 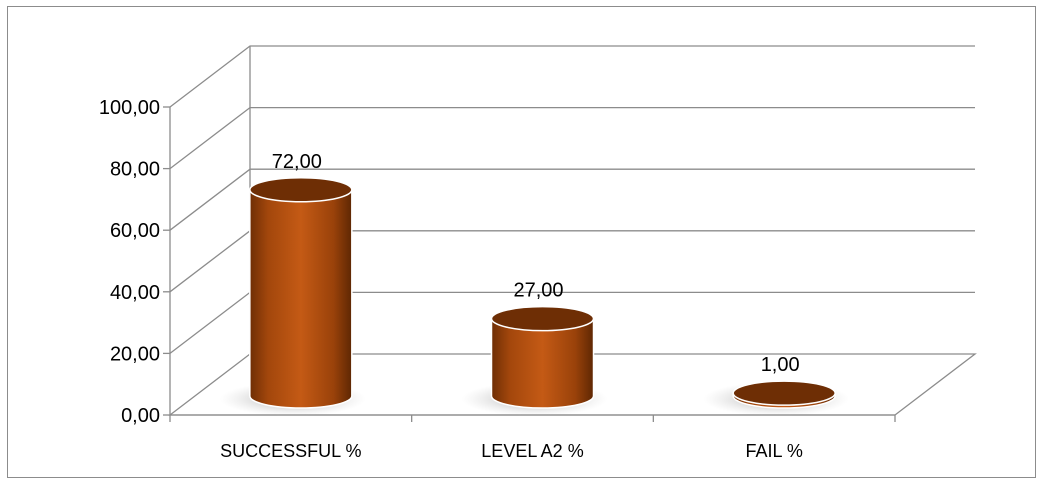 I want to click on y-tick-label: 60,00, so click(x=135, y=231).